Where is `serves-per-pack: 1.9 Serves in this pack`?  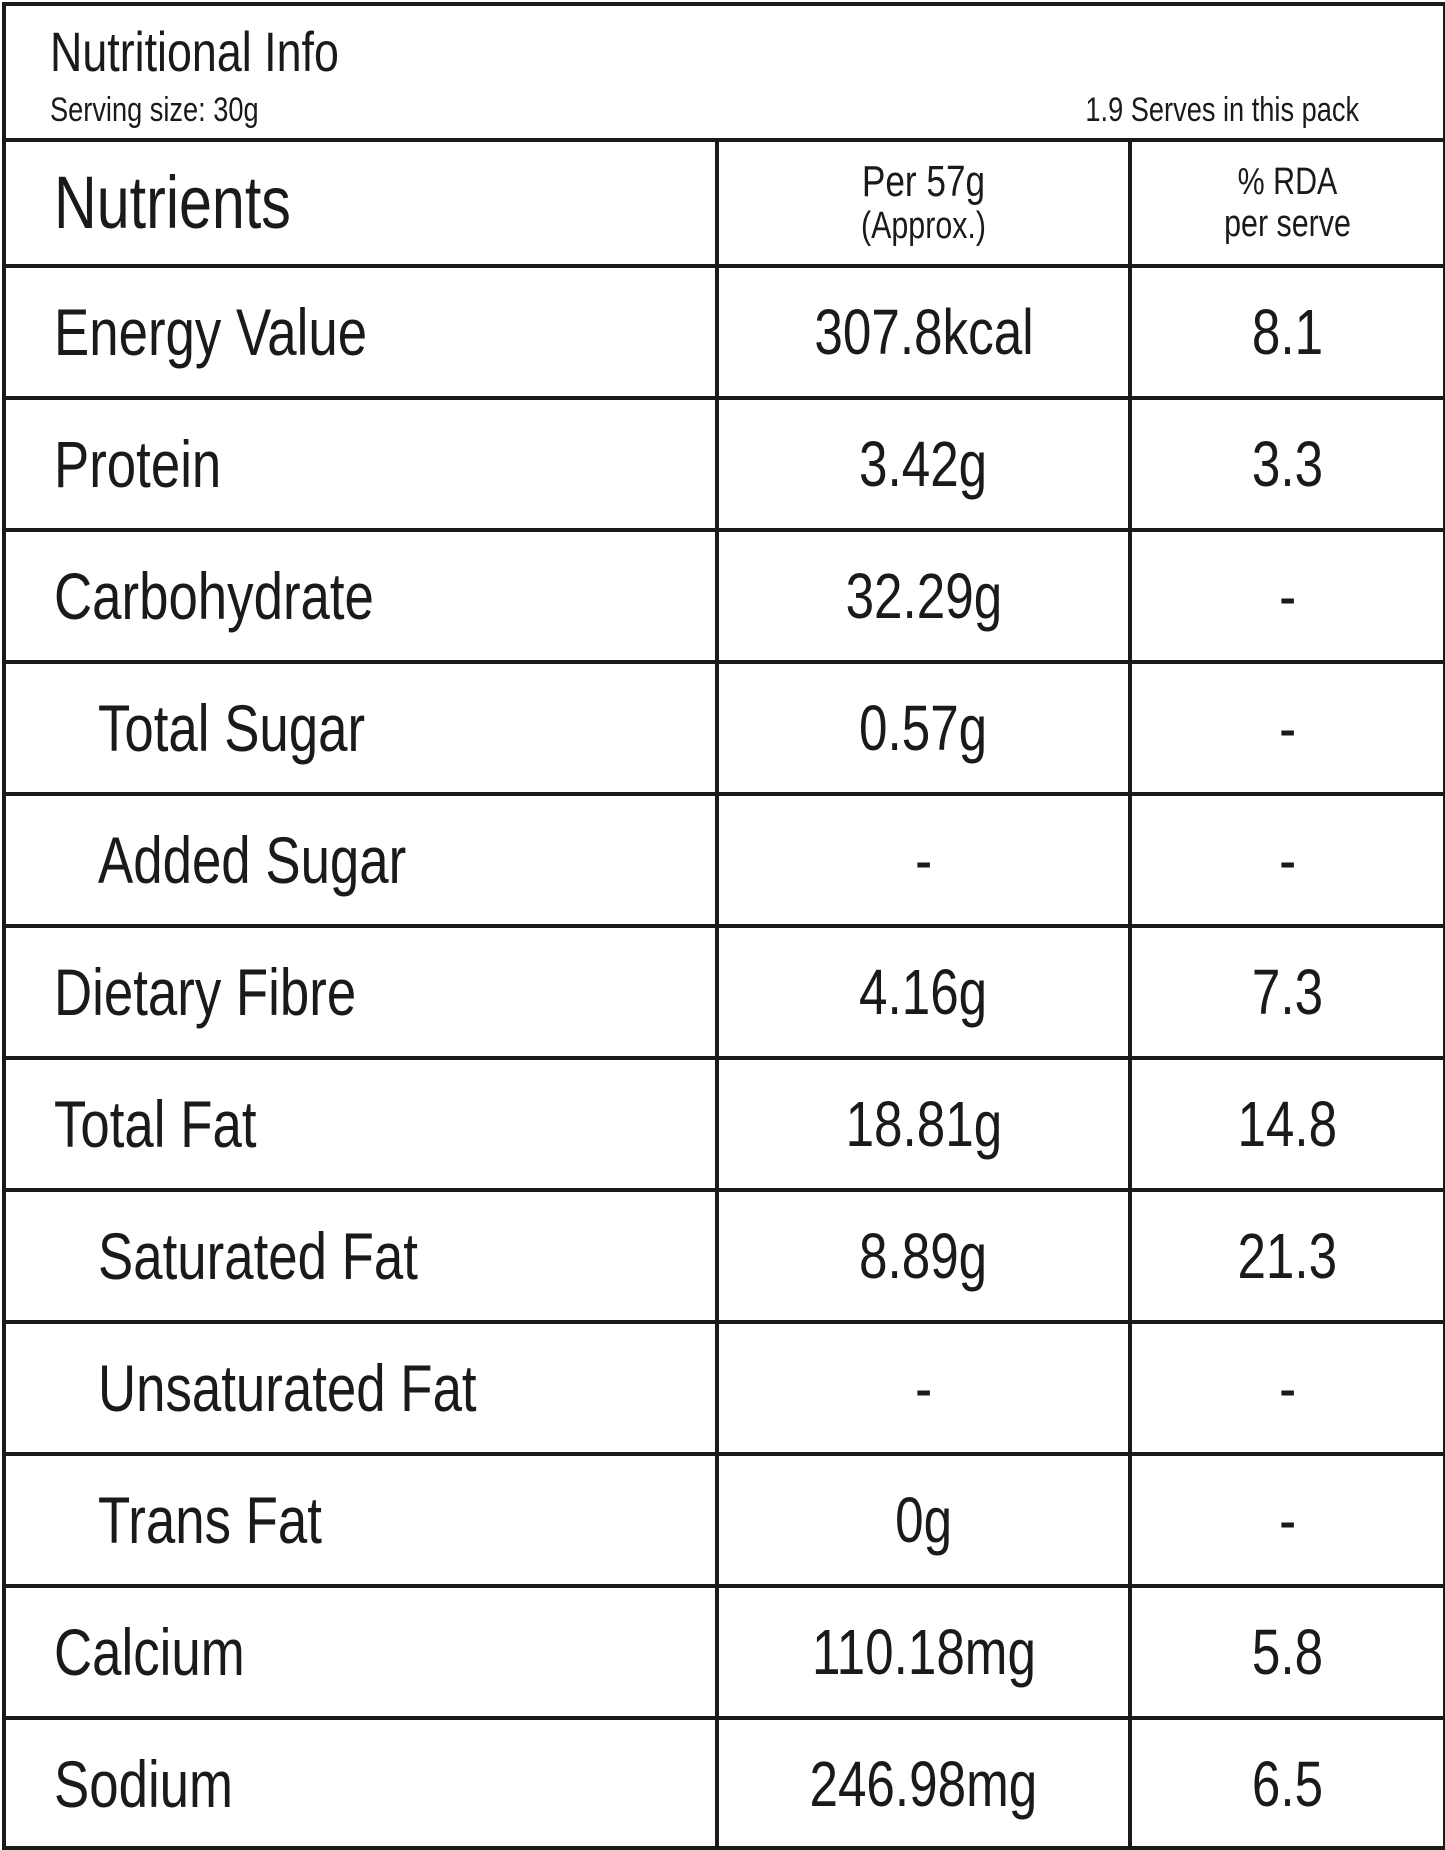
serves-per-pack: 1.9 Serves in this pack is located at coordinates (1222, 110).